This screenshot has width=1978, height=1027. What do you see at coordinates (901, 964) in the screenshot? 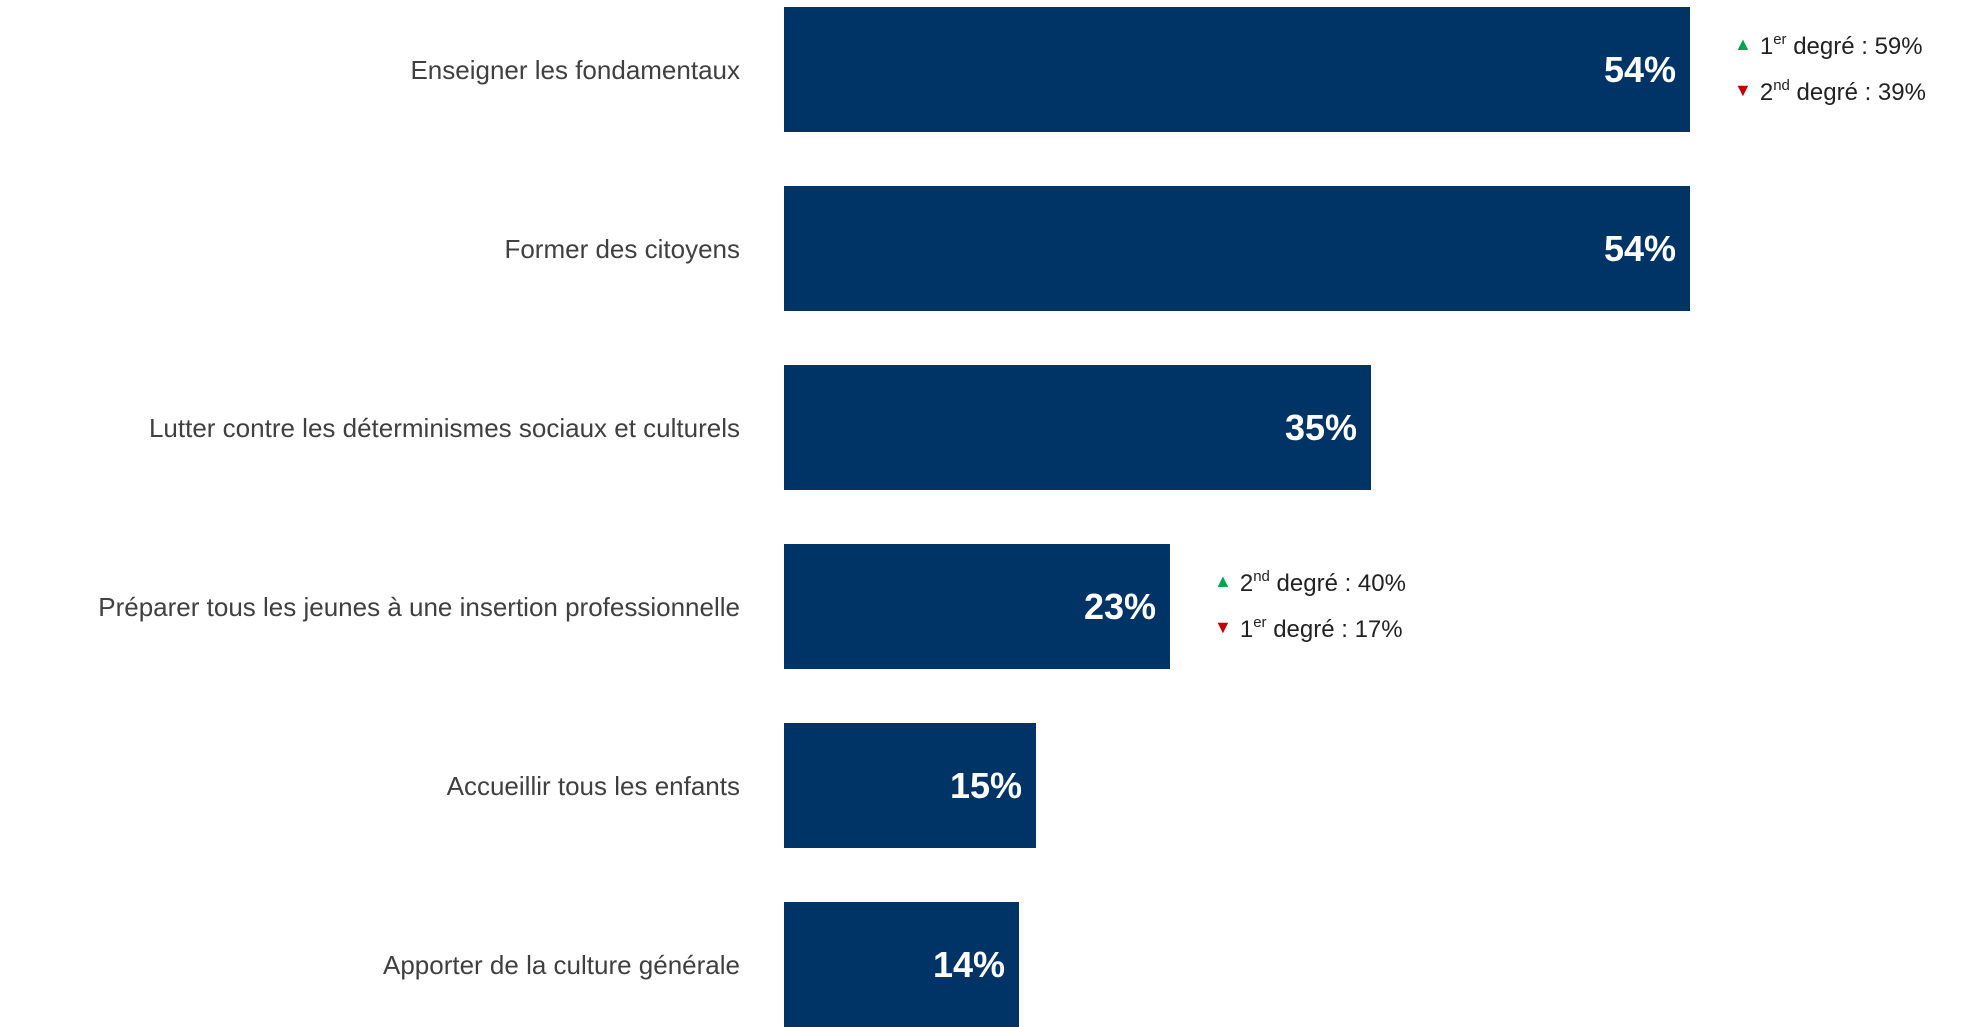
I see `bar: 14%` at bounding box center [901, 964].